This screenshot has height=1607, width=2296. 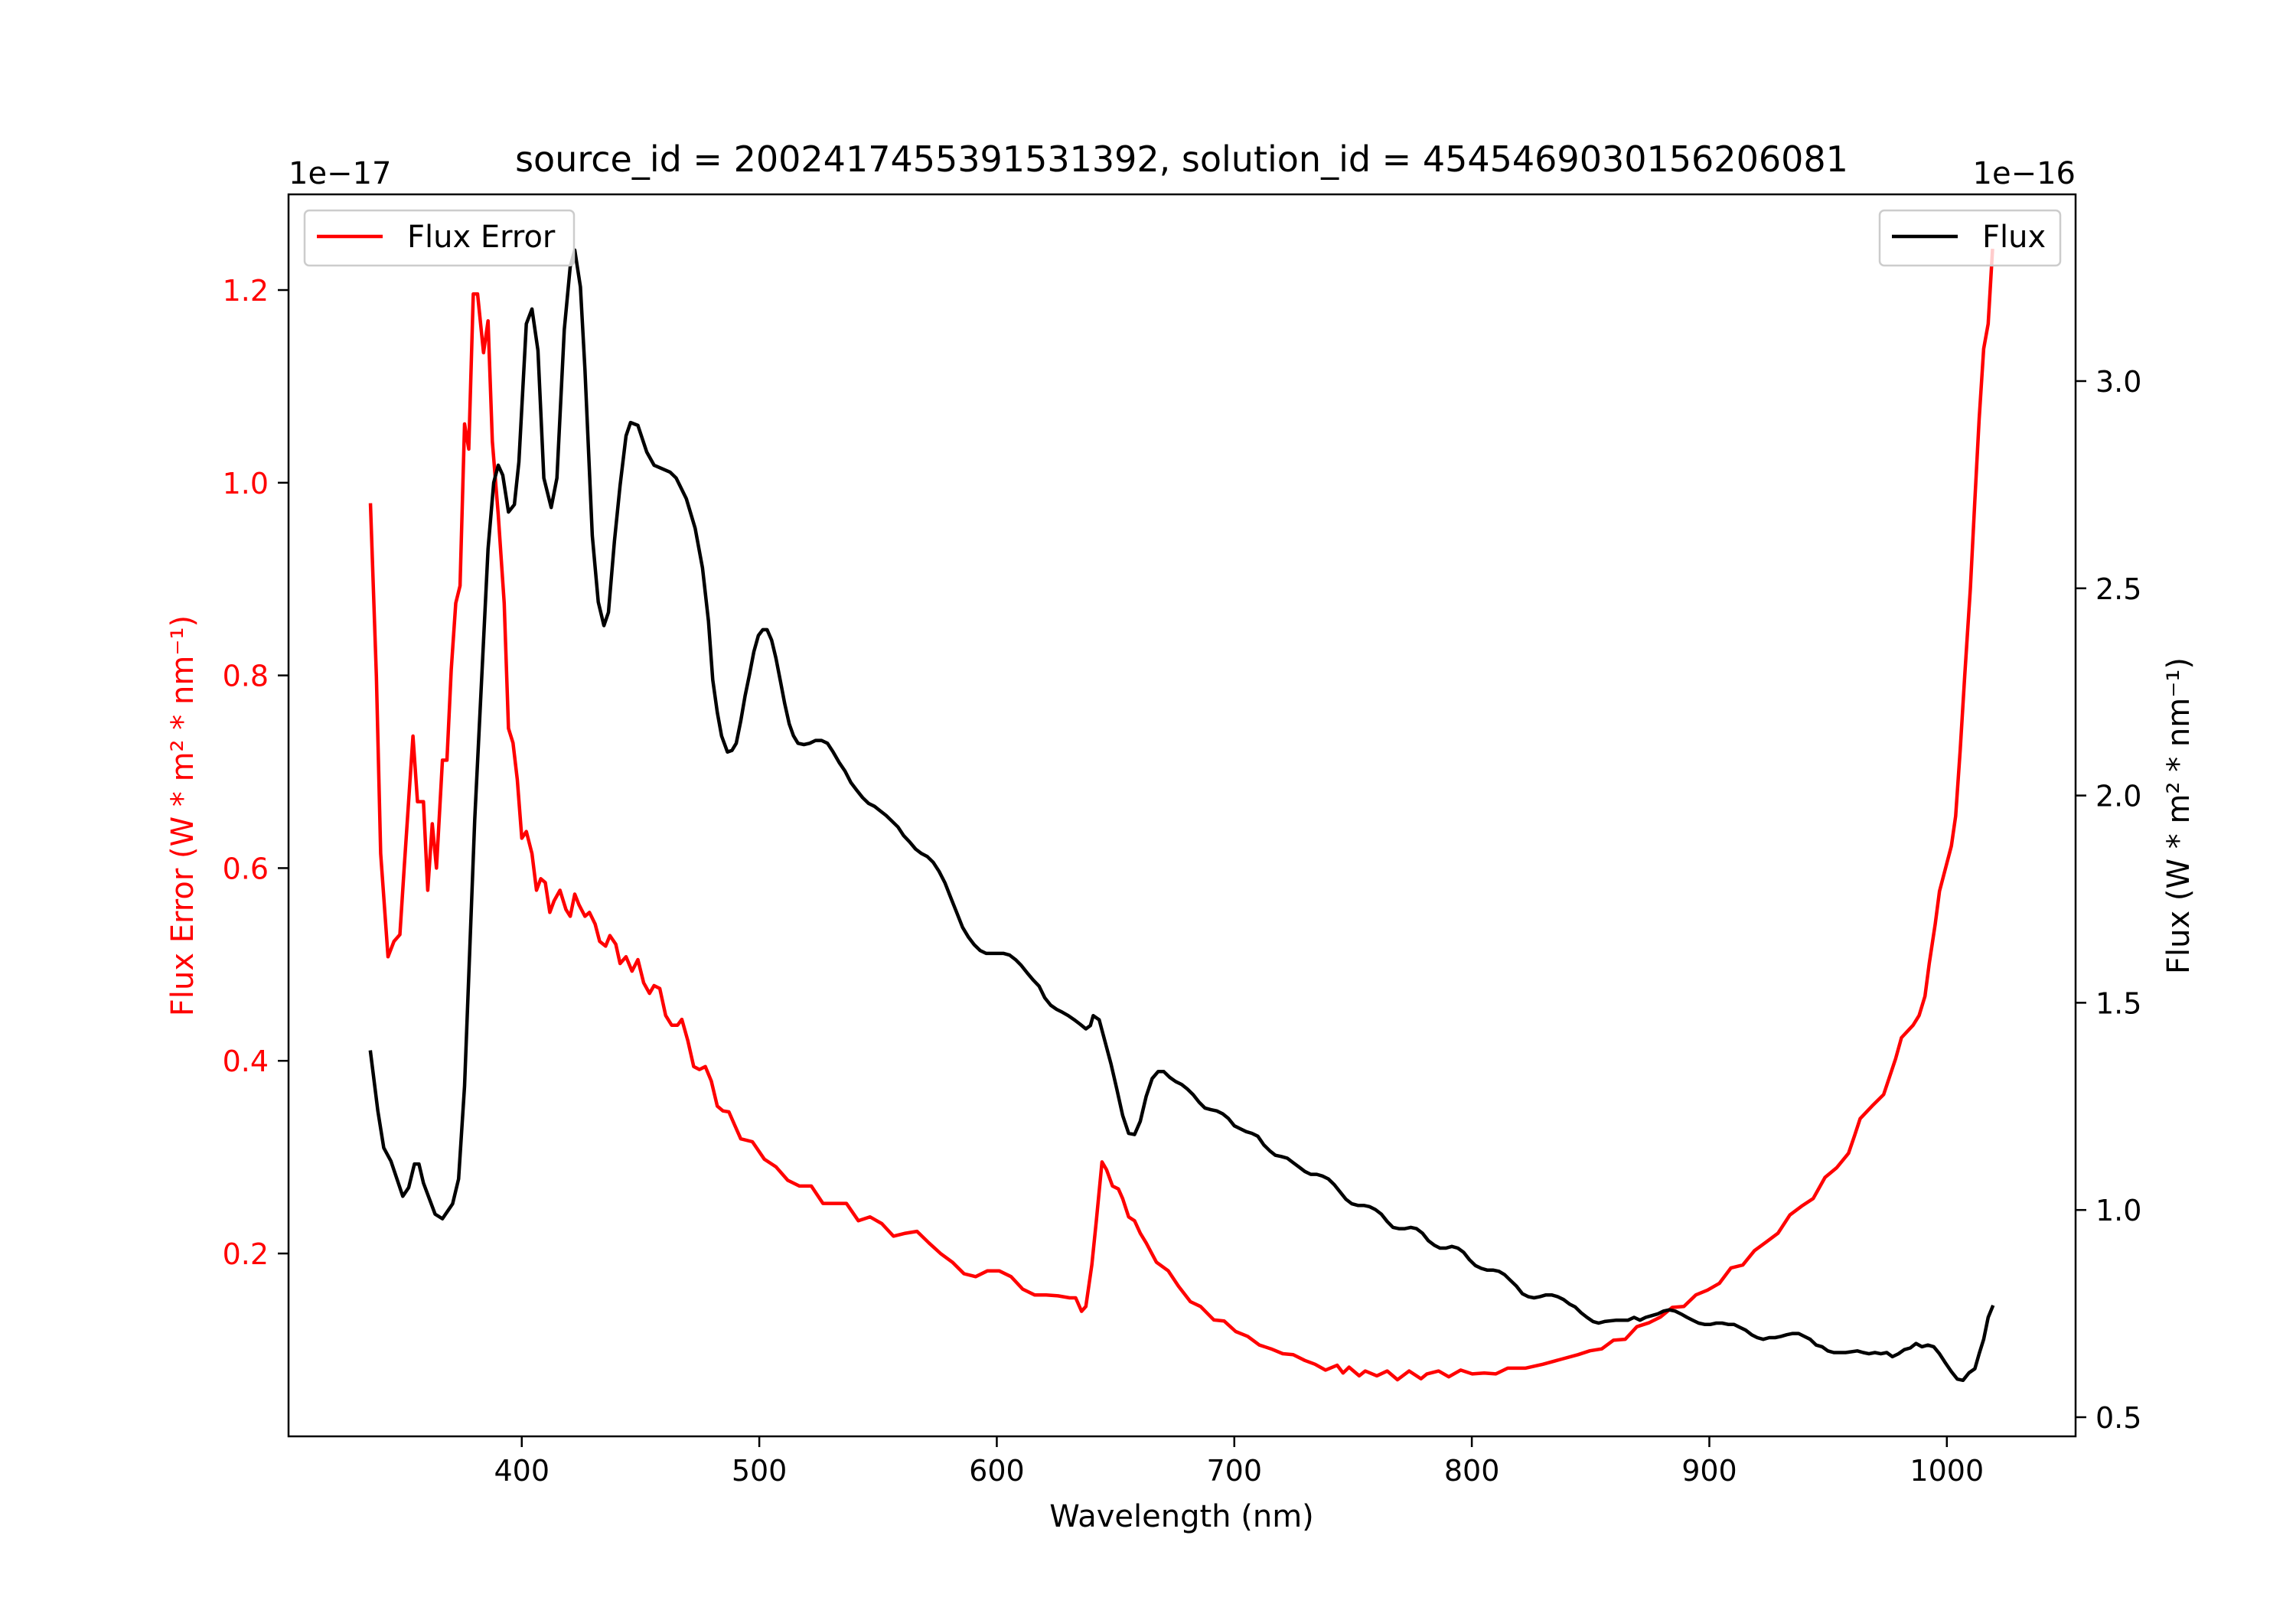 I want to click on legend-flux-error: Flux Error, so click(x=439, y=238).